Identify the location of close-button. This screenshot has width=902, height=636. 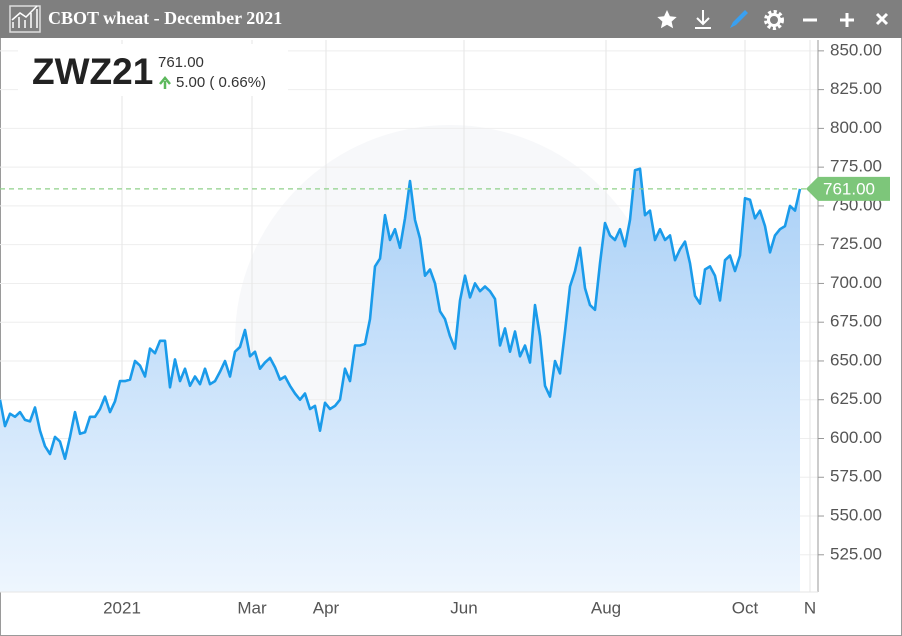
(882, 19).